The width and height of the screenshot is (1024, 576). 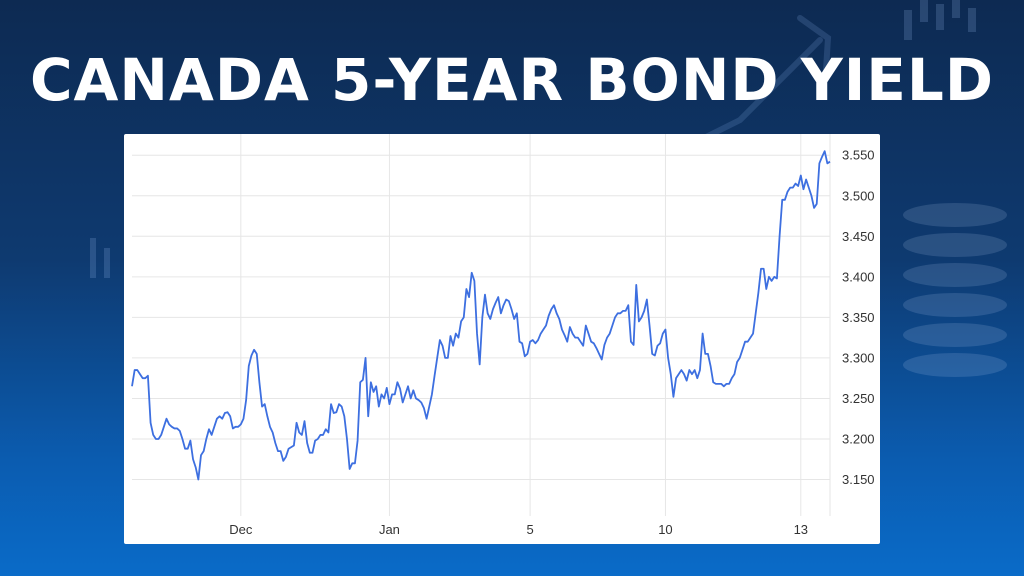 I want to click on y-tick-label: 3.450, so click(x=858, y=236).